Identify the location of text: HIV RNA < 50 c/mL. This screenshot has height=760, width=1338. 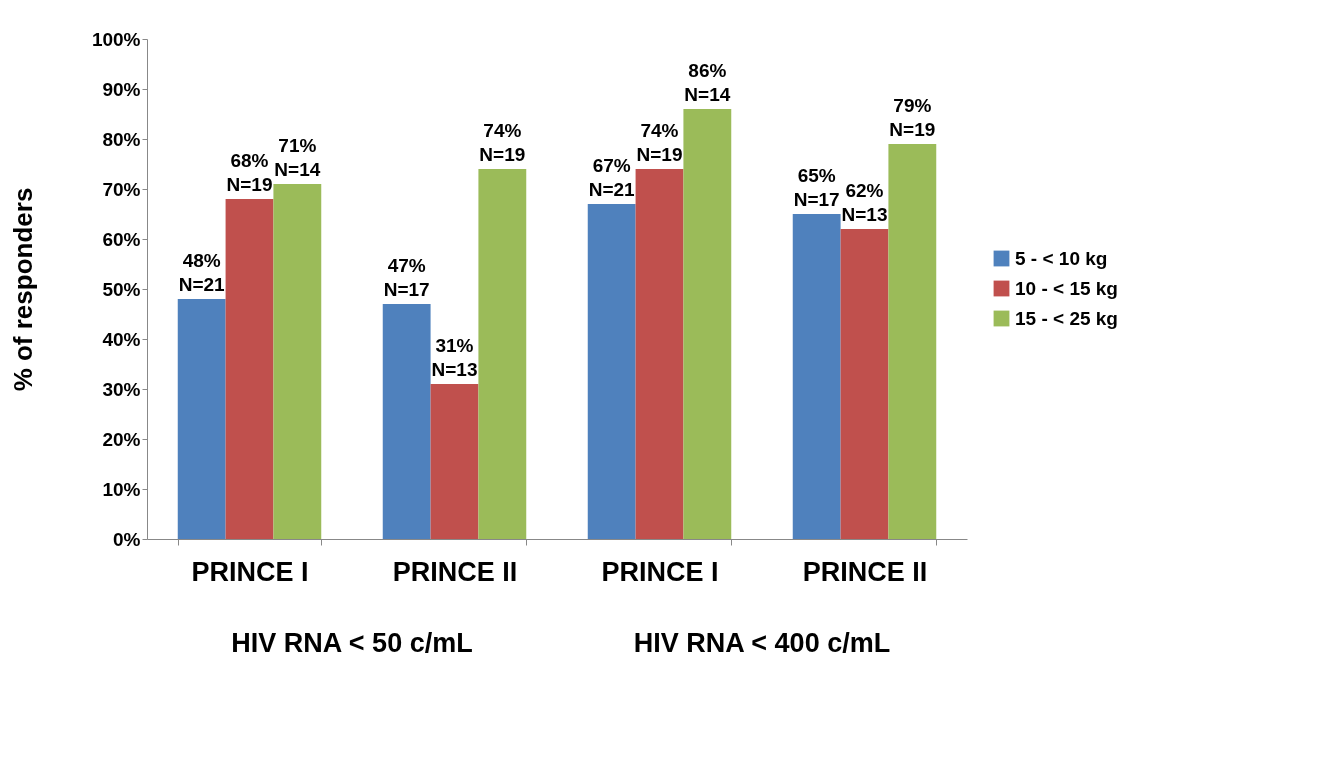
(352, 643).